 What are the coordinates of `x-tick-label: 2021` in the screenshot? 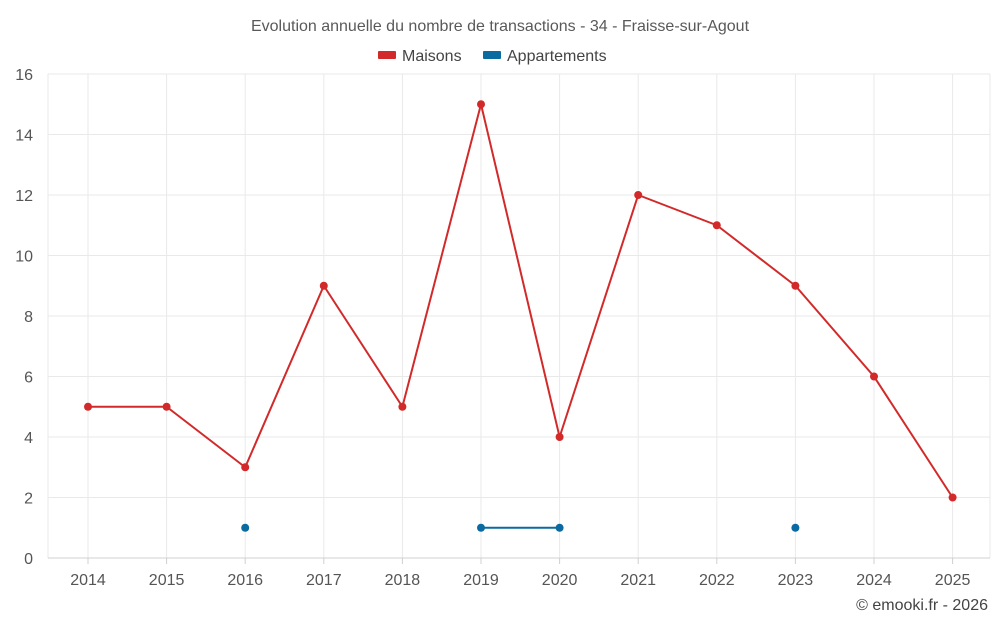 It's located at (638, 580).